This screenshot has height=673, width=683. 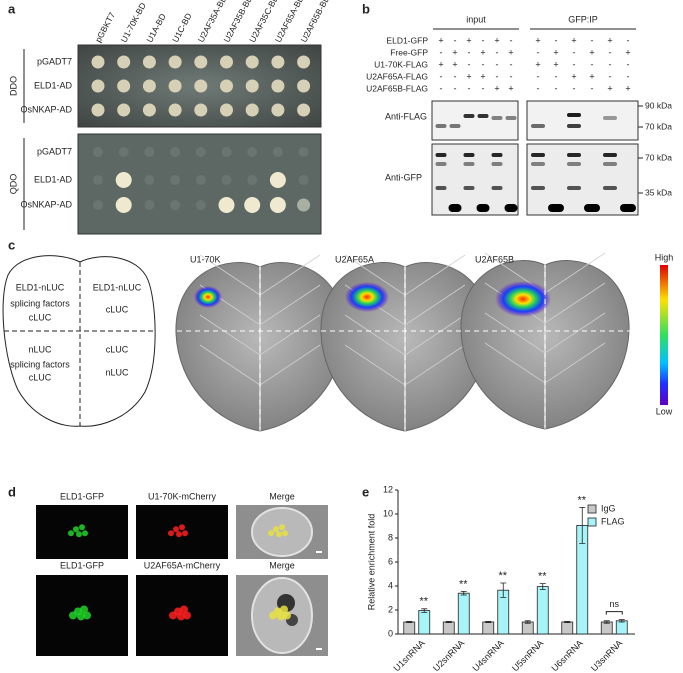 I want to click on x-tick-label: U5snRNA, so click(x=527, y=655).